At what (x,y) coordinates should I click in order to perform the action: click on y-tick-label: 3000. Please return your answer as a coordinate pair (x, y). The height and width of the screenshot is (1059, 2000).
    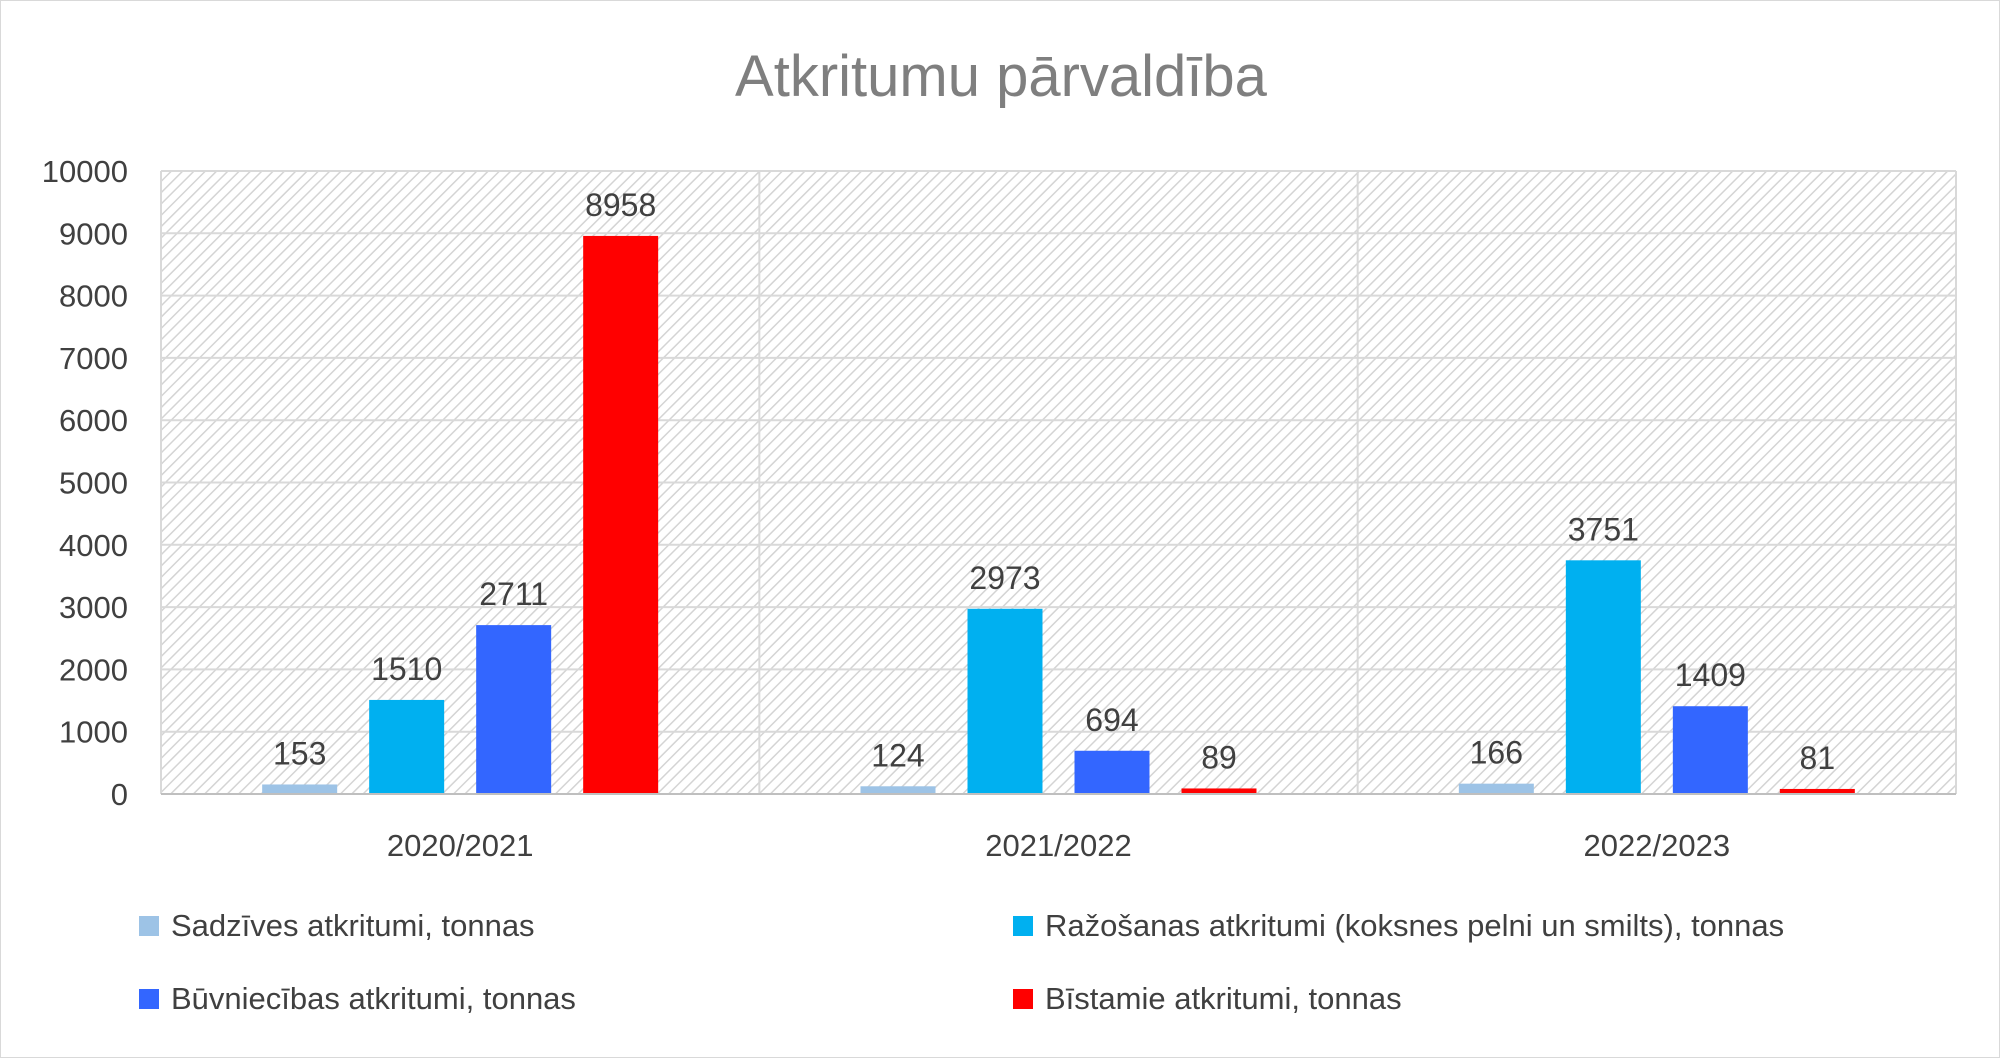
    Looking at the image, I should click on (93, 607).